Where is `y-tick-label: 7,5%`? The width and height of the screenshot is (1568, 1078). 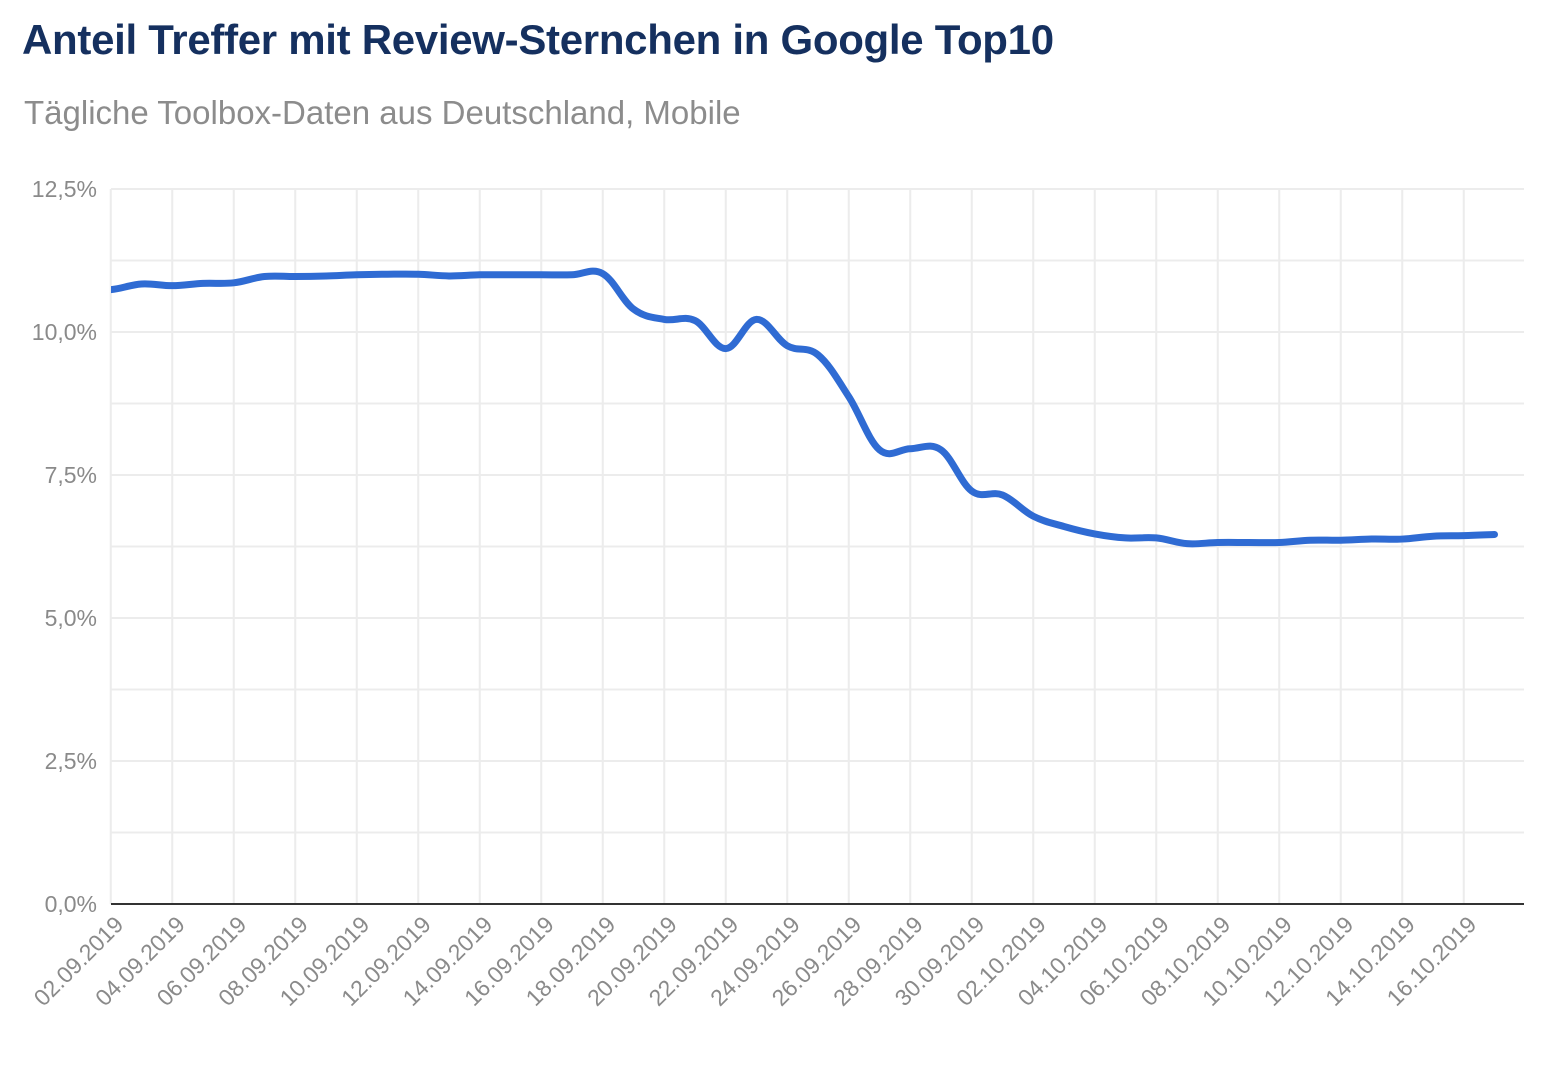
y-tick-label: 7,5% is located at coordinates (71, 475).